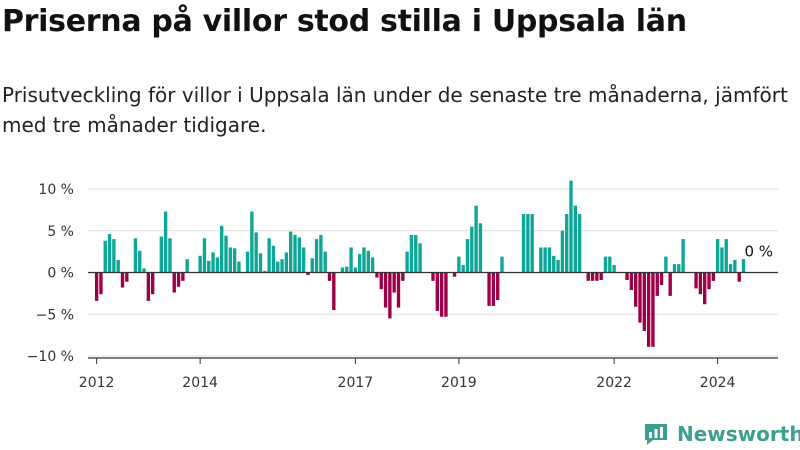  What do you see at coordinates (200, 383) in the screenshot?
I see `x-tick-label: 2014` at bounding box center [200, 383].